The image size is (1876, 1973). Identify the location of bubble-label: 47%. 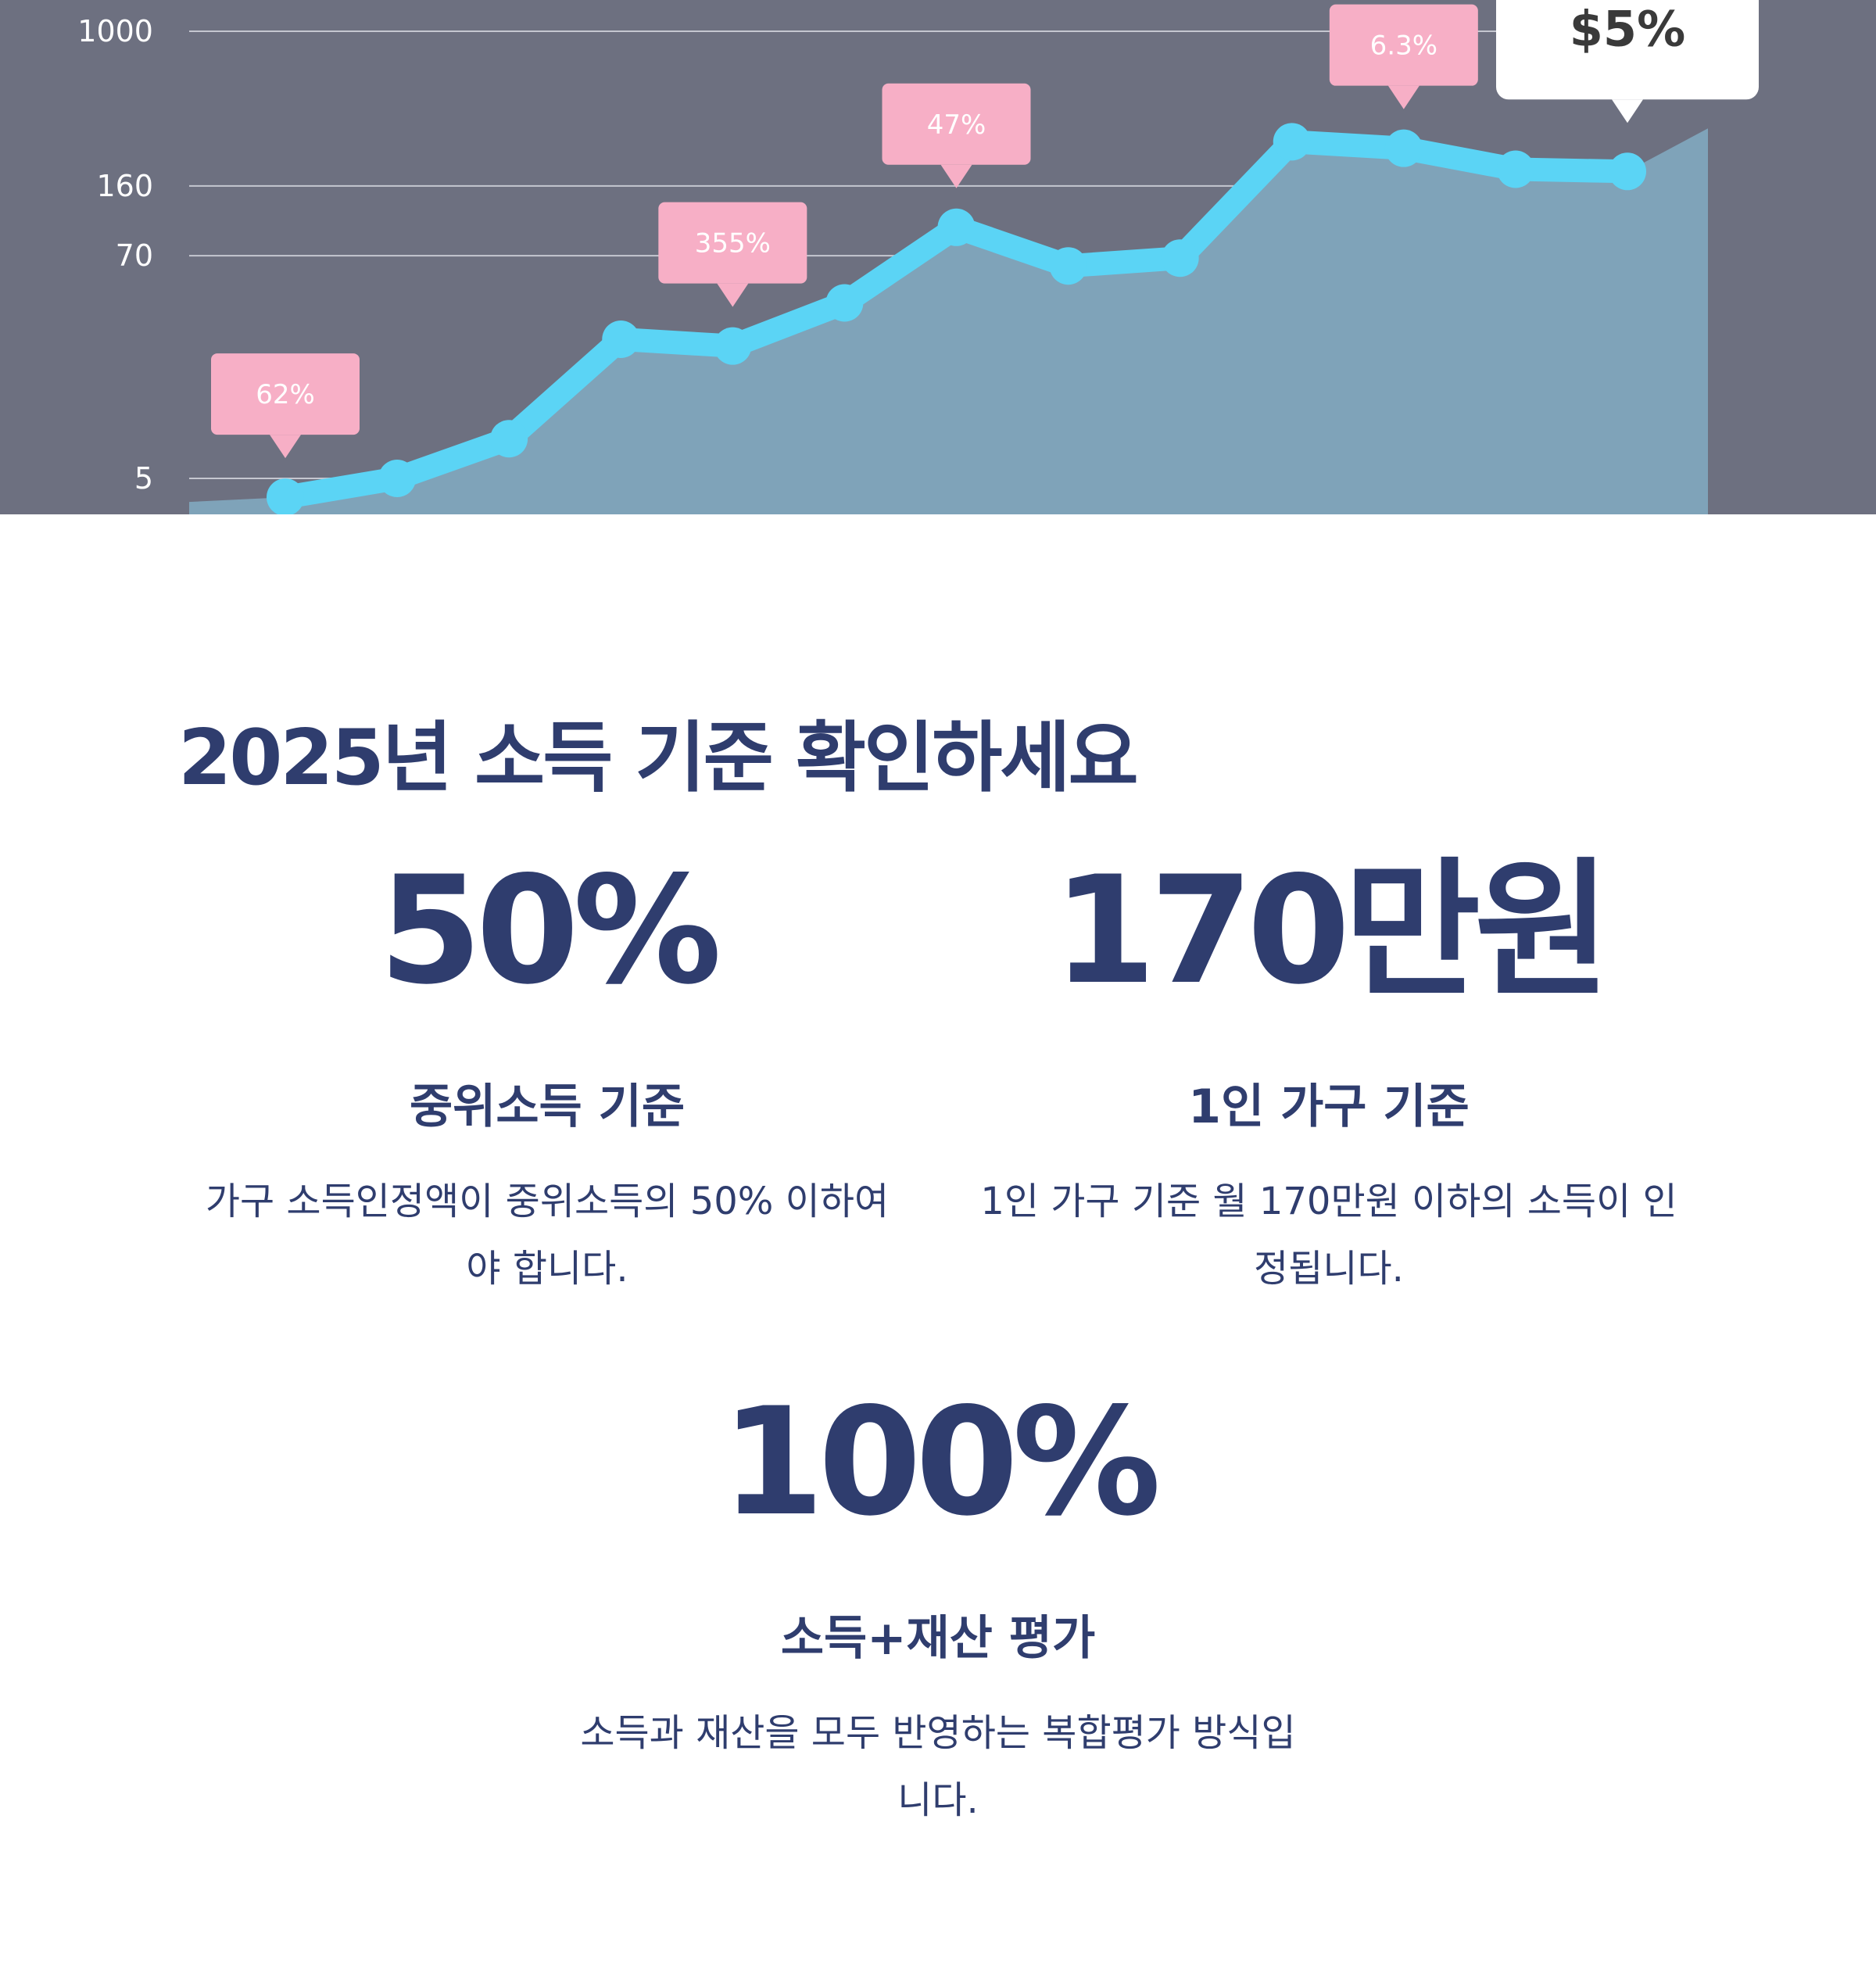
(956, 125).